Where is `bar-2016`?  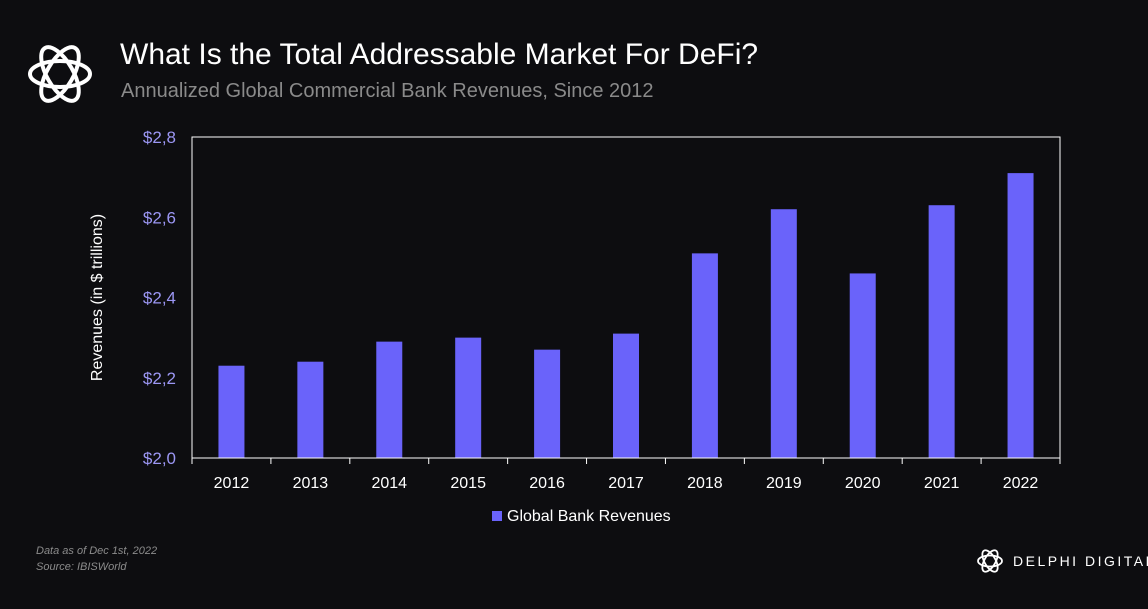
bar-2016 is located at coordinates (547, 403).